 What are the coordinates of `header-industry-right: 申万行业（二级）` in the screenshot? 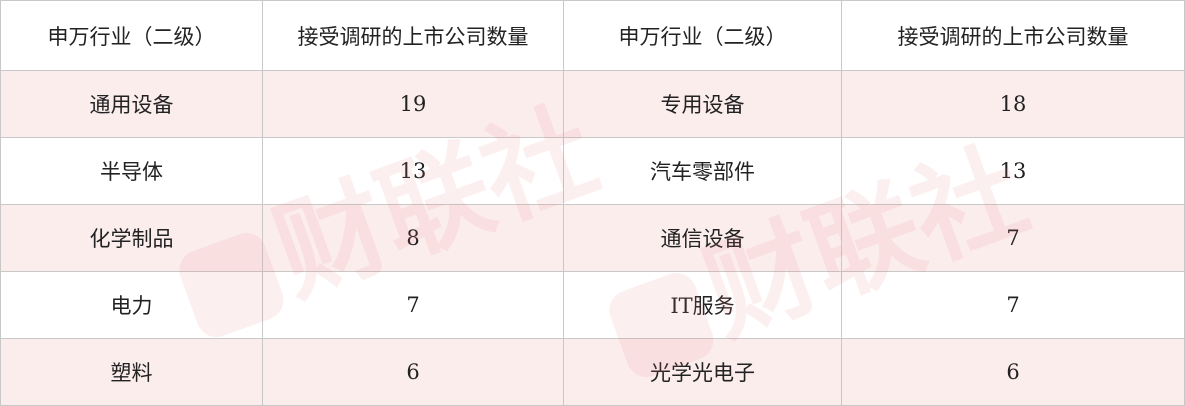 It's located at (702, 35).